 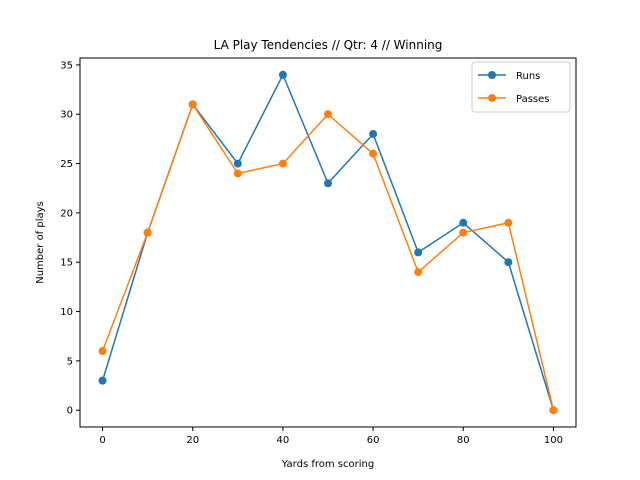 What do you see at coordinates (70, 238) in the screenshot?
I see `y-axis: 0 5 10 15 20 25 30 35` at bounding box center [70, 238].